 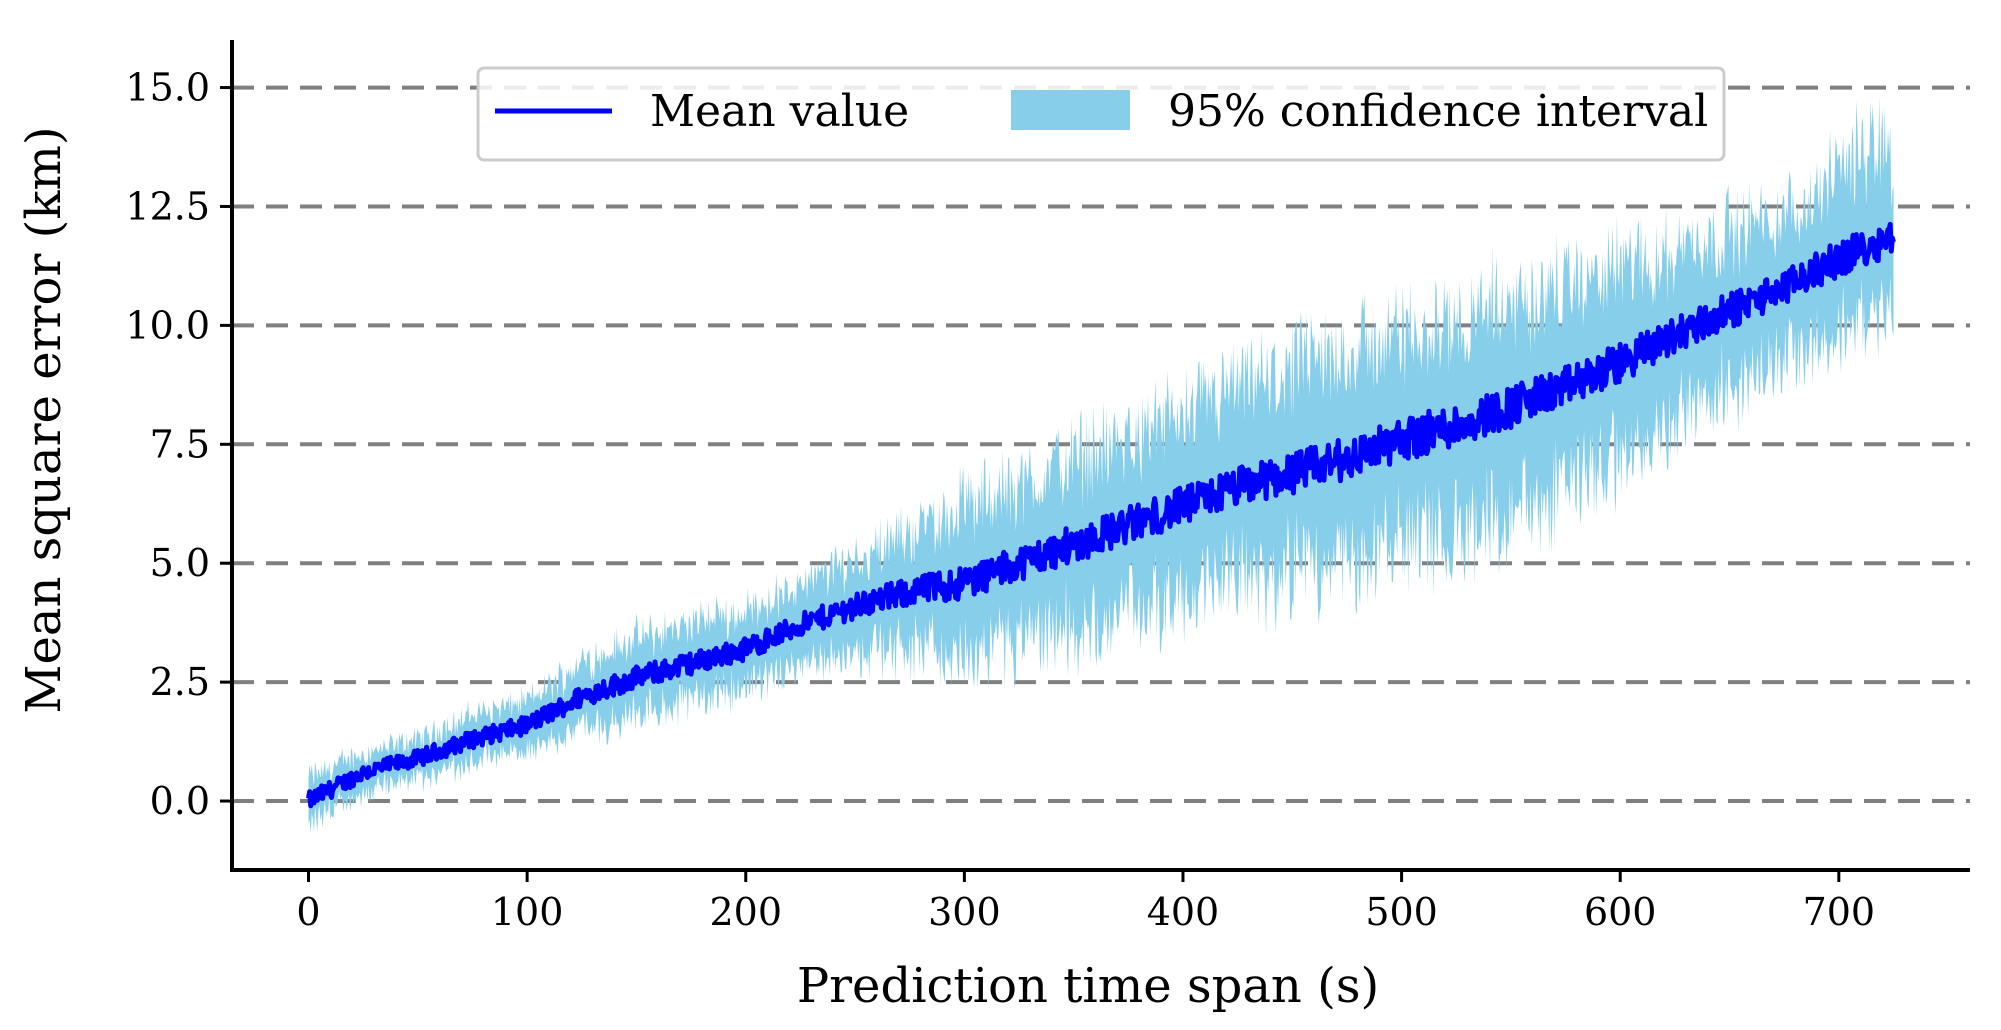 What do you see at coordinates (1620, 912) in the screenshot?
I see `x-tick-label-6: 600` at bounding box center [1620, 912].